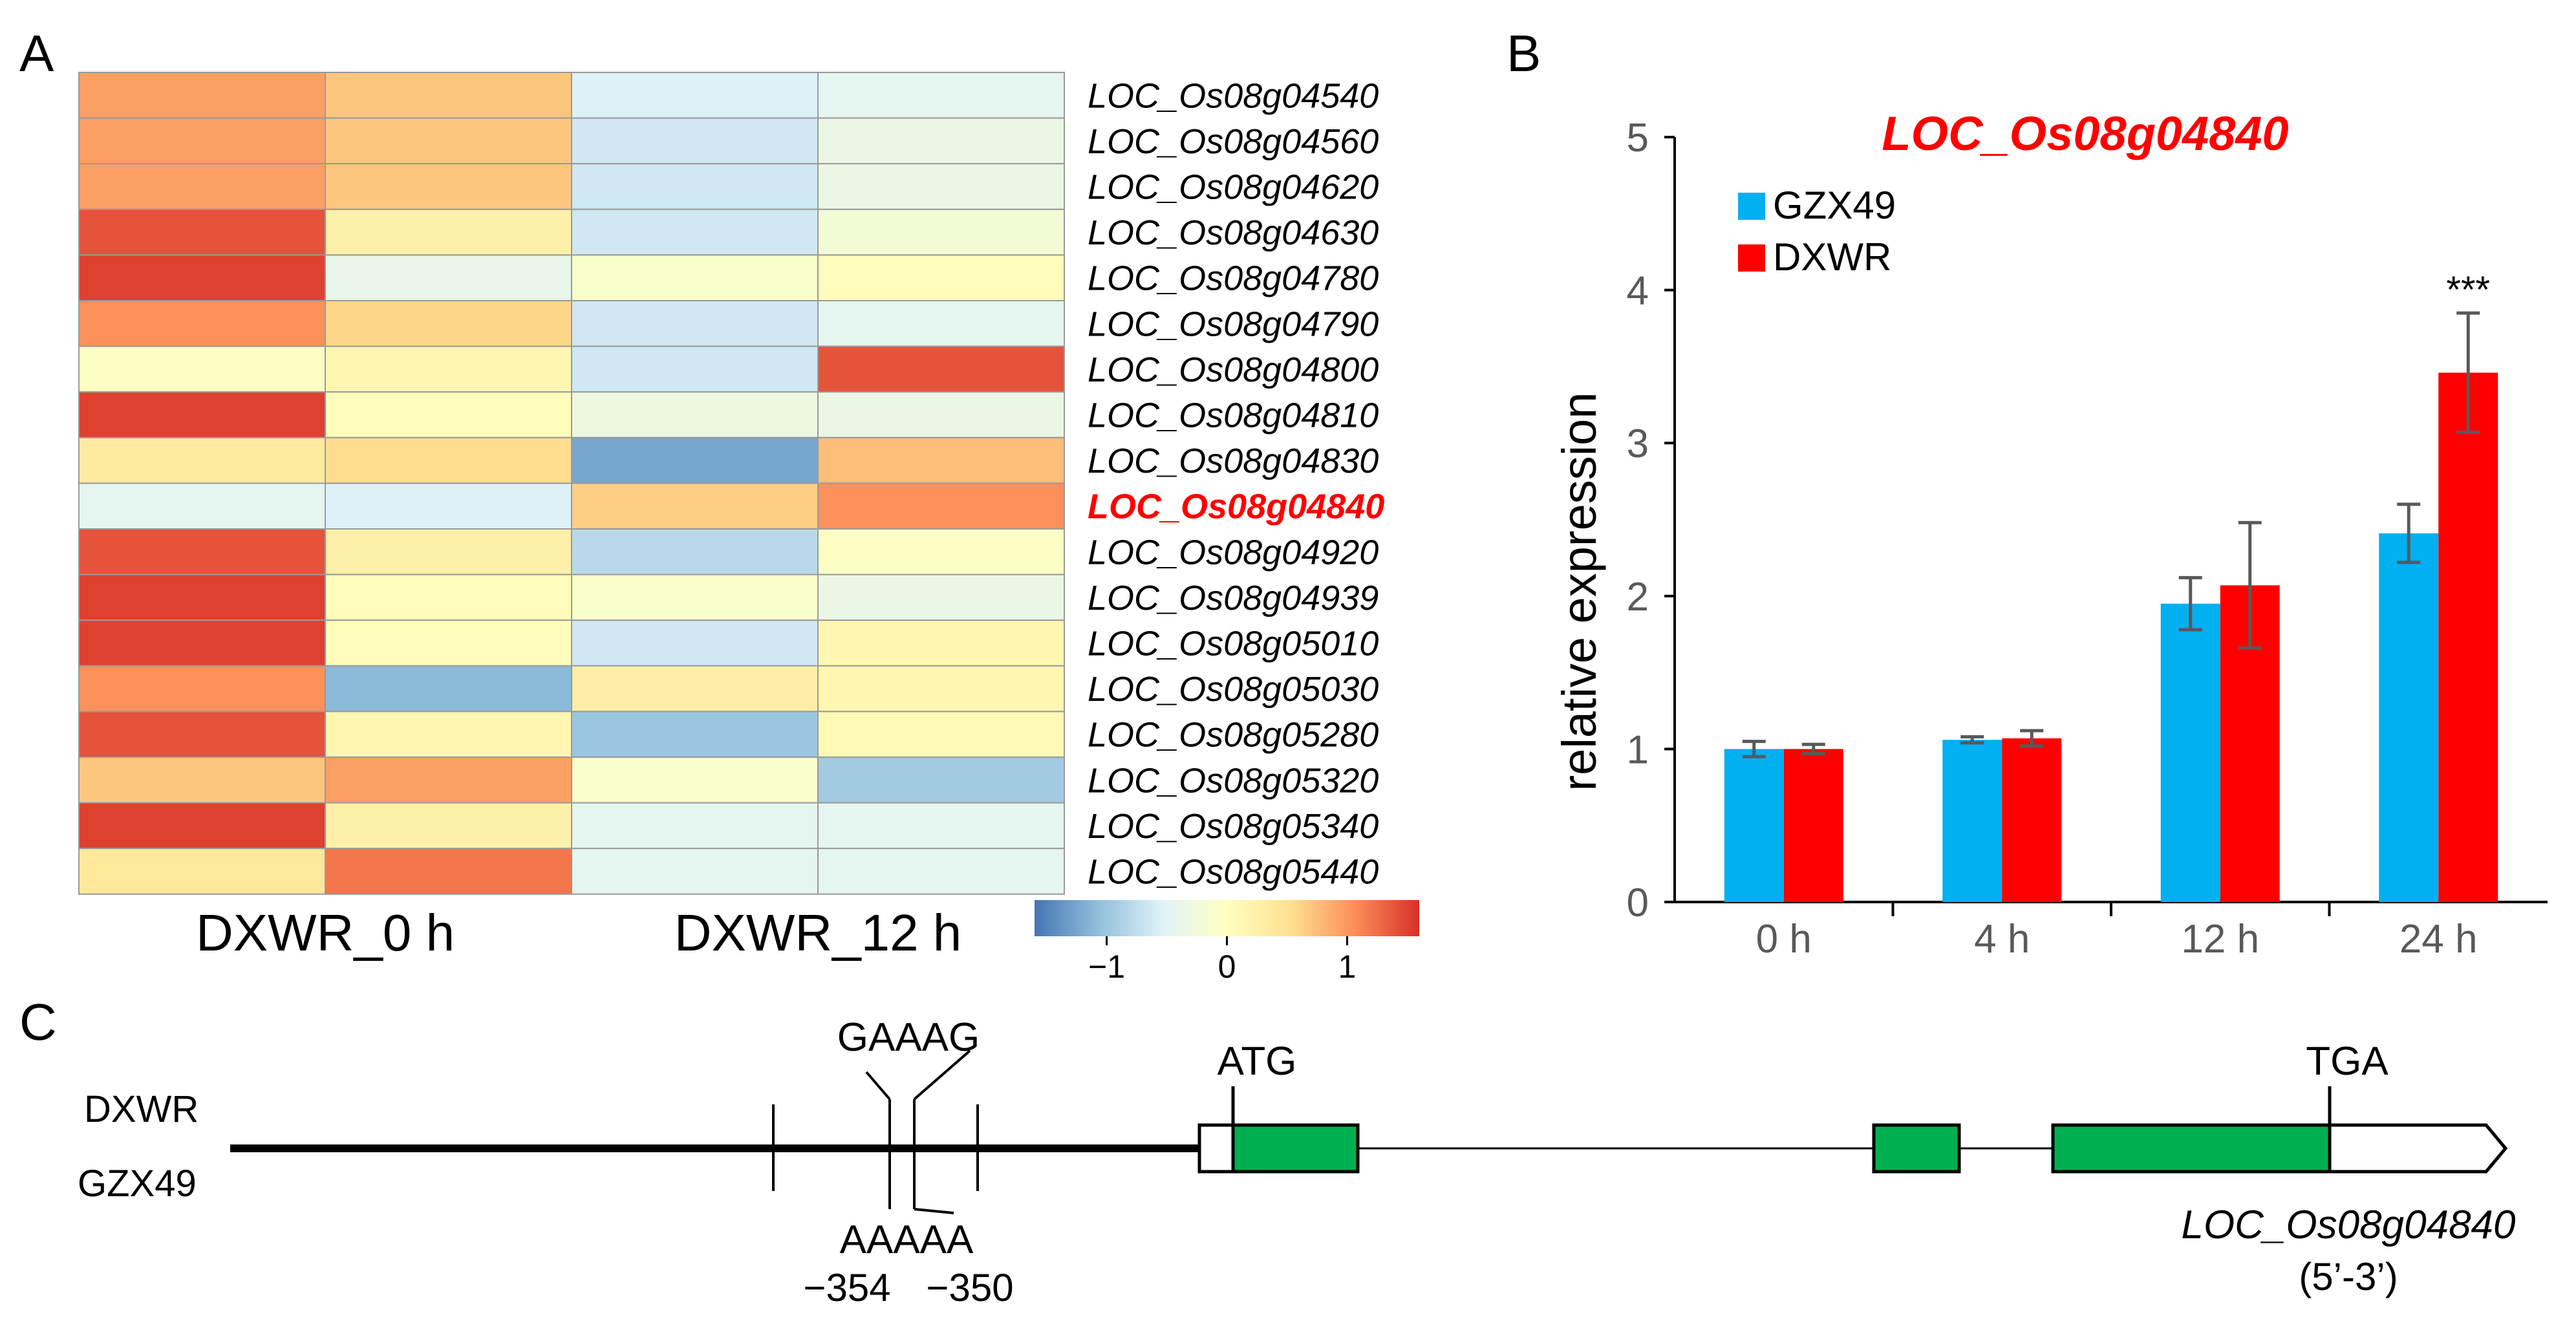 This screenshot has height=1321, width=2576. Describe the element at coordinates (325, 932) in the screenshot. I see `heatmap-column-label-0h: DXWR_0 h` at that location.